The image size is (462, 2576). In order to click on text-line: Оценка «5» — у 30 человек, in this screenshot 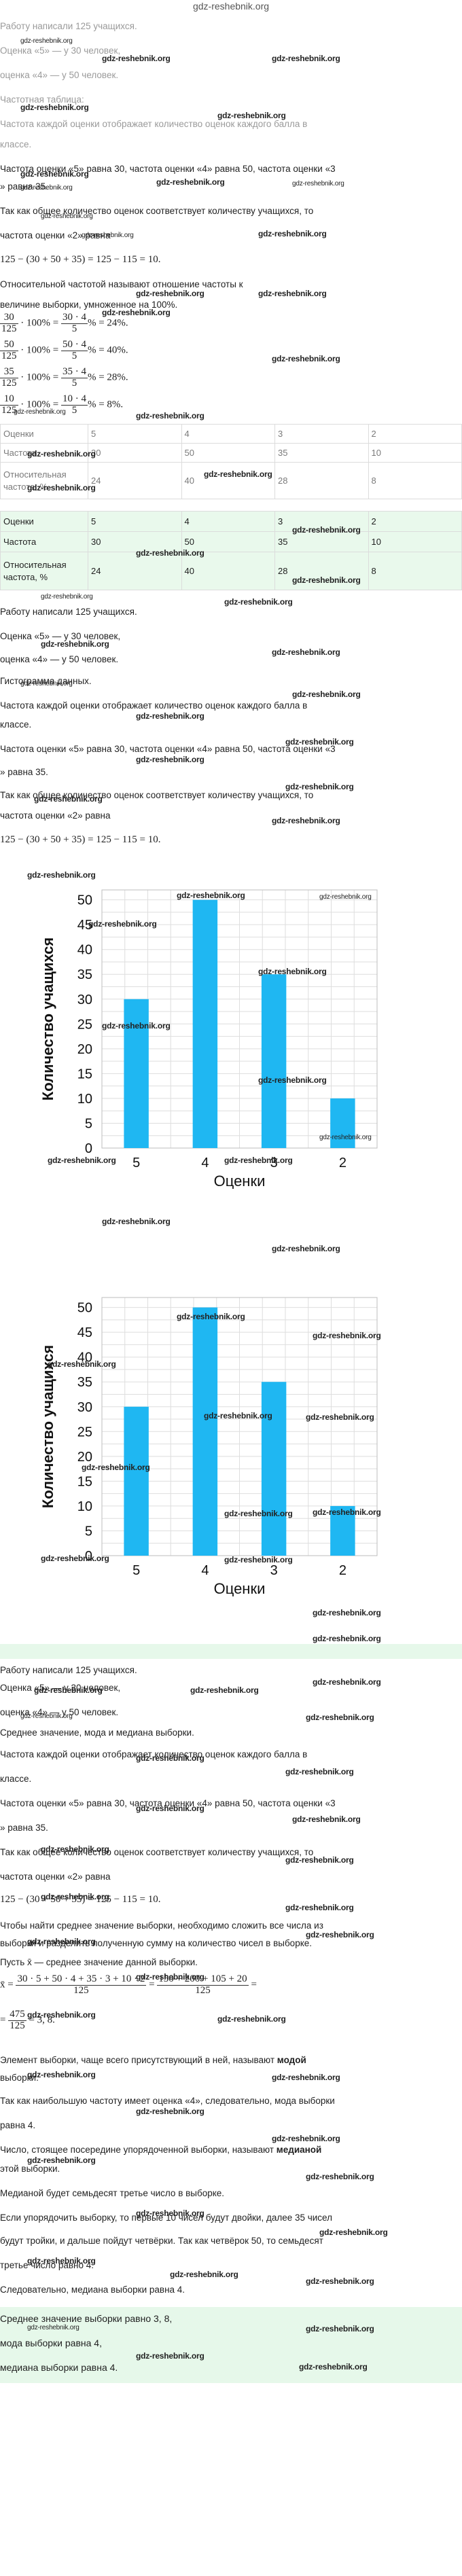, I will do `click(60, 1688)`.